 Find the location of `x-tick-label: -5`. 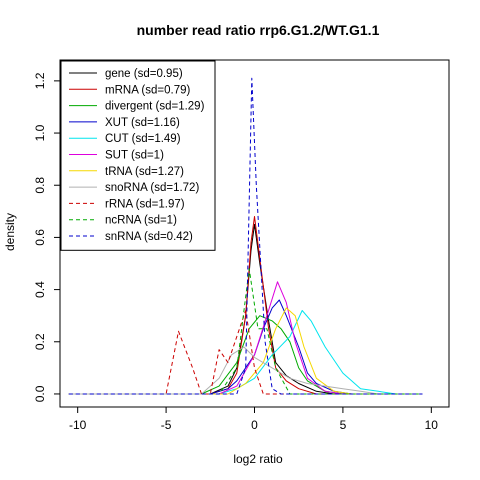

x-tick-label: -5 is located at coordinates (166, 425).